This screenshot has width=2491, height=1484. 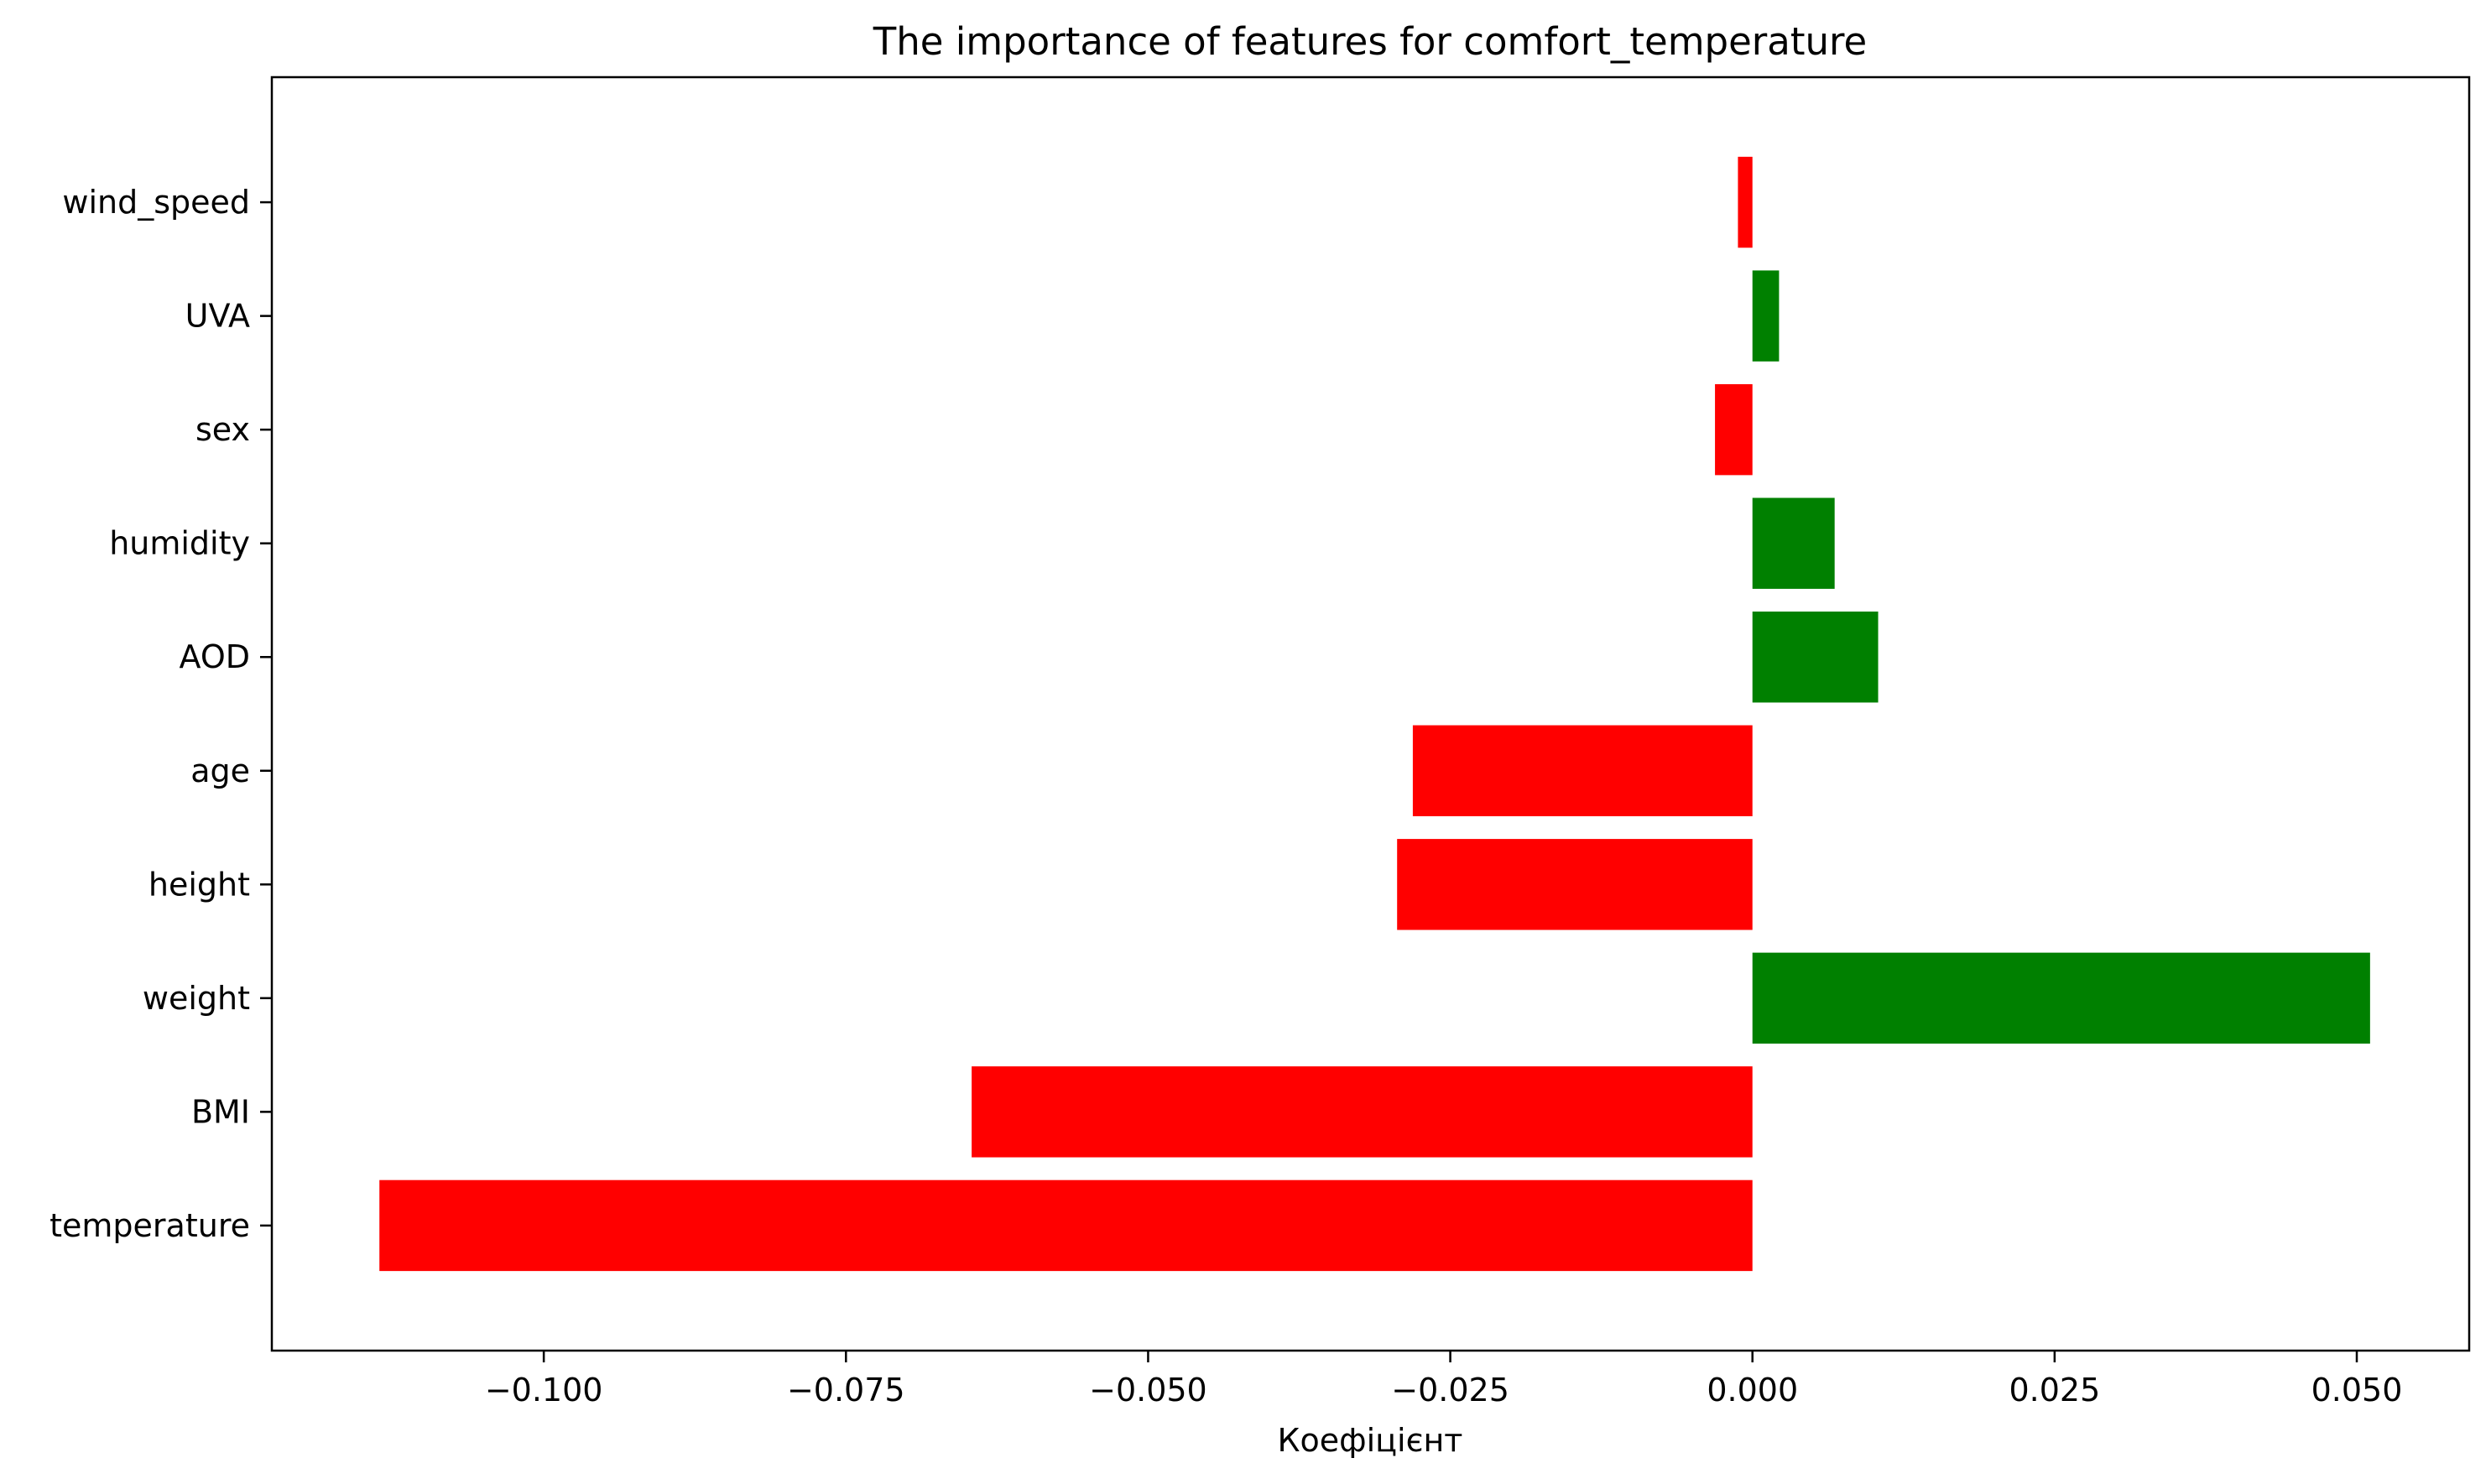 I want to click on y-tick-label: weight, so click(x=196, y=998).